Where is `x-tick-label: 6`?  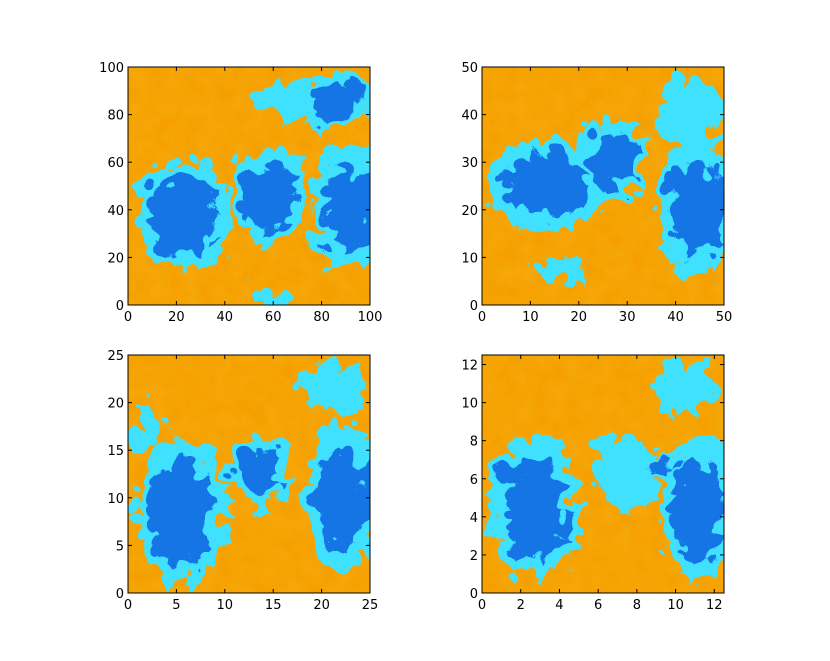 x-tick-label: 6 is located at coordinates (598, 605).